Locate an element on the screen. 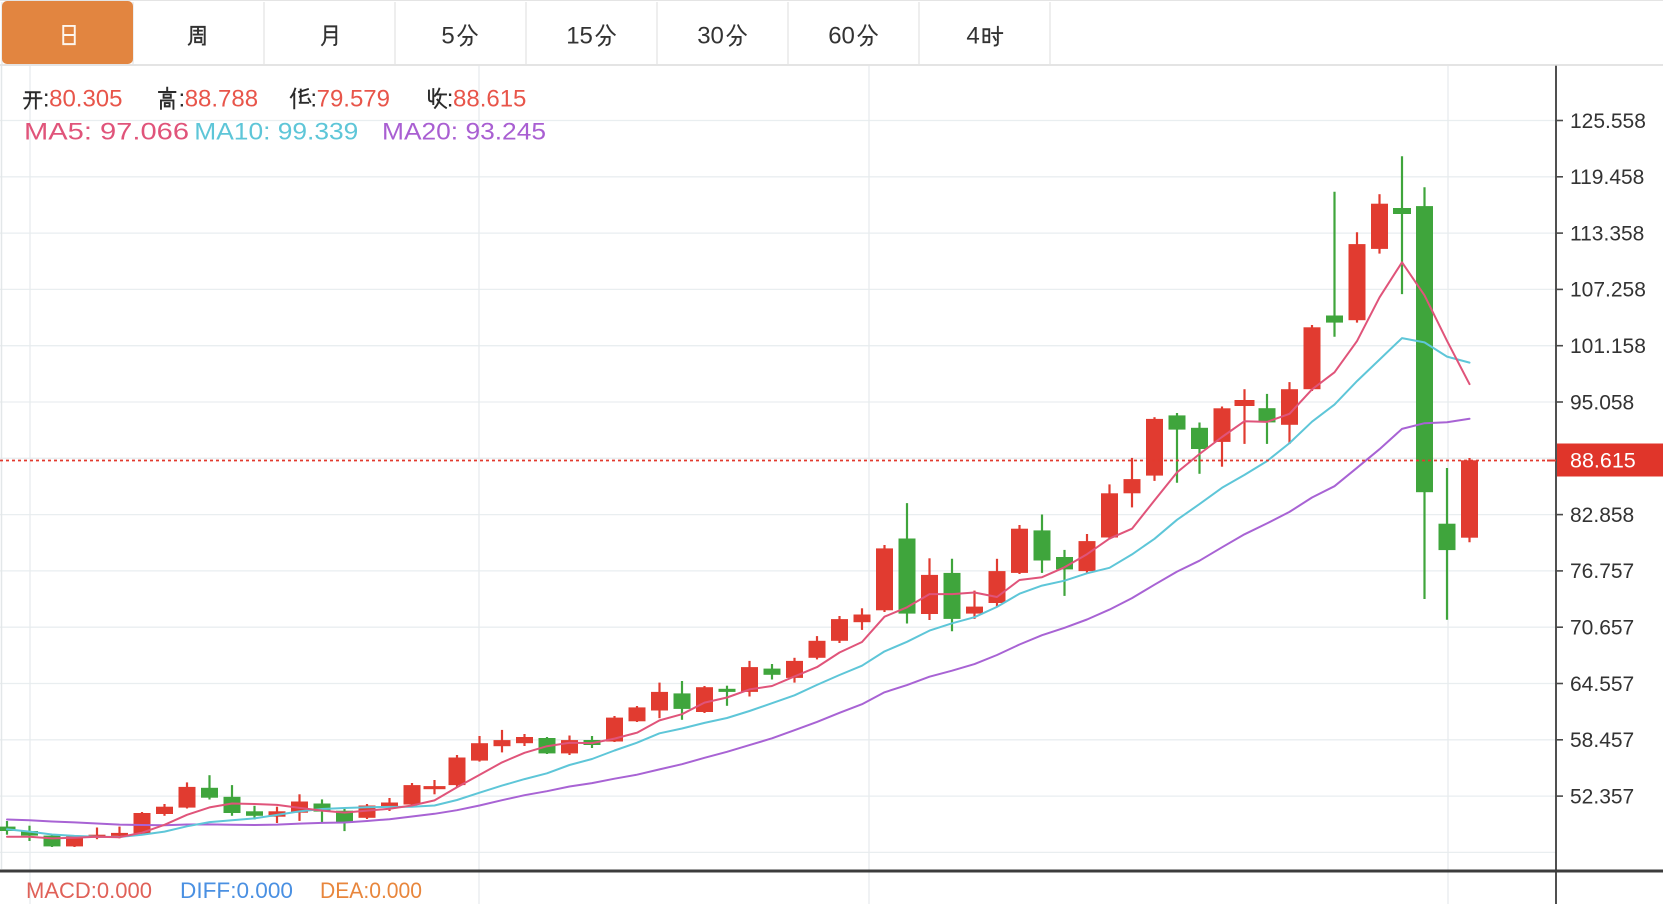  svg-text: 5 is located at coordinates (447, 36).